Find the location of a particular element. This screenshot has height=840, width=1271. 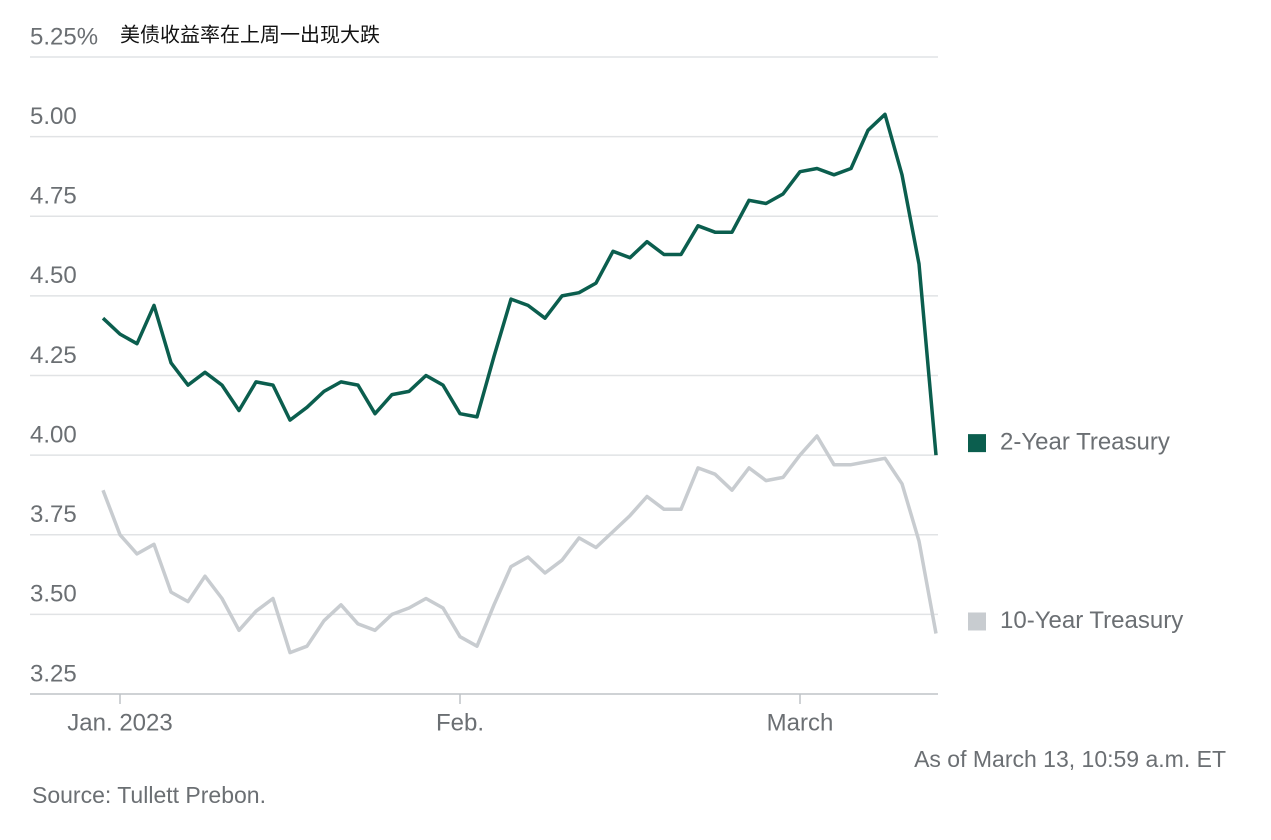

y-tick-label: 4.50 is located at coordinates (53, 275).